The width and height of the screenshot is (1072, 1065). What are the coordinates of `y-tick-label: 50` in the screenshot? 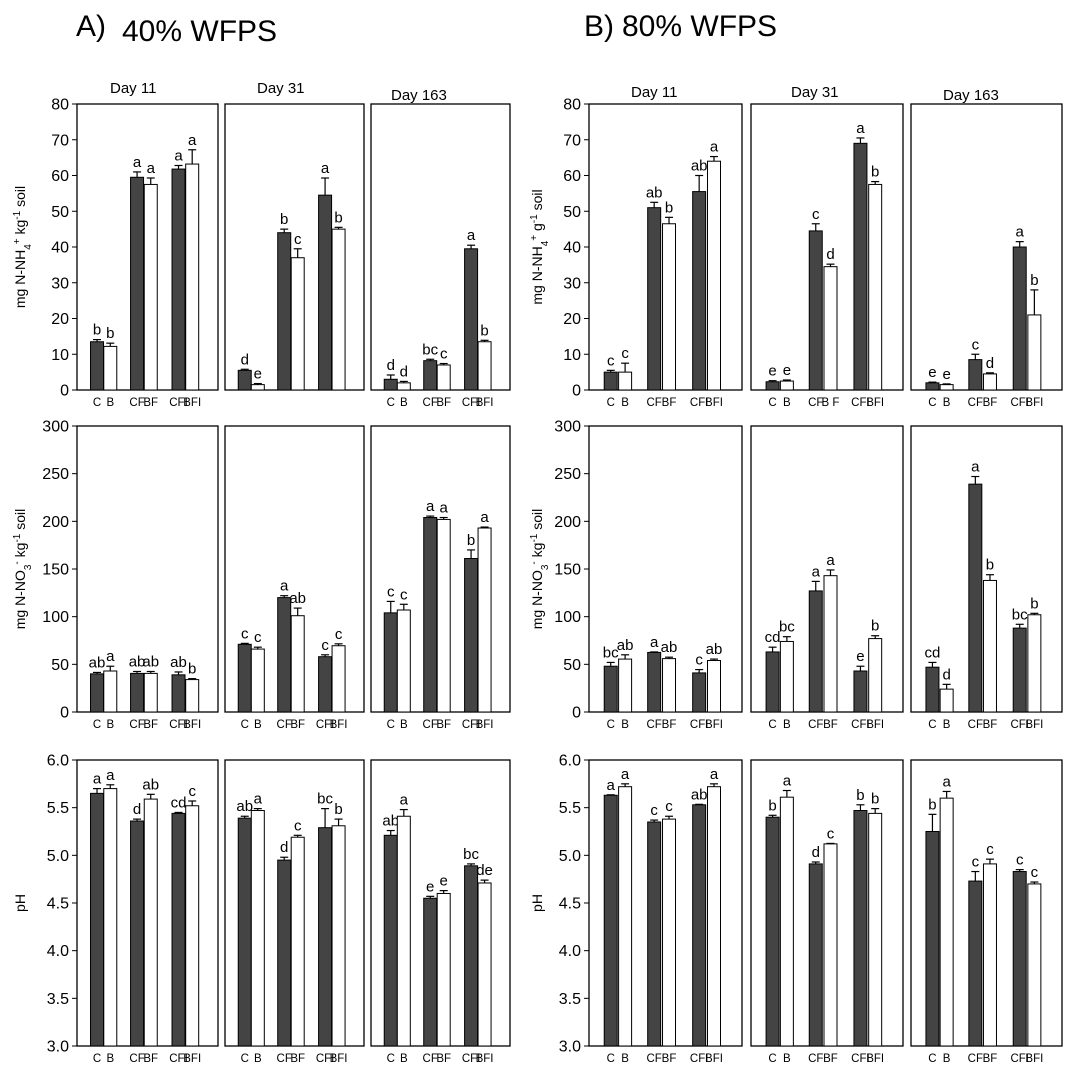 It's located at (60, 212).